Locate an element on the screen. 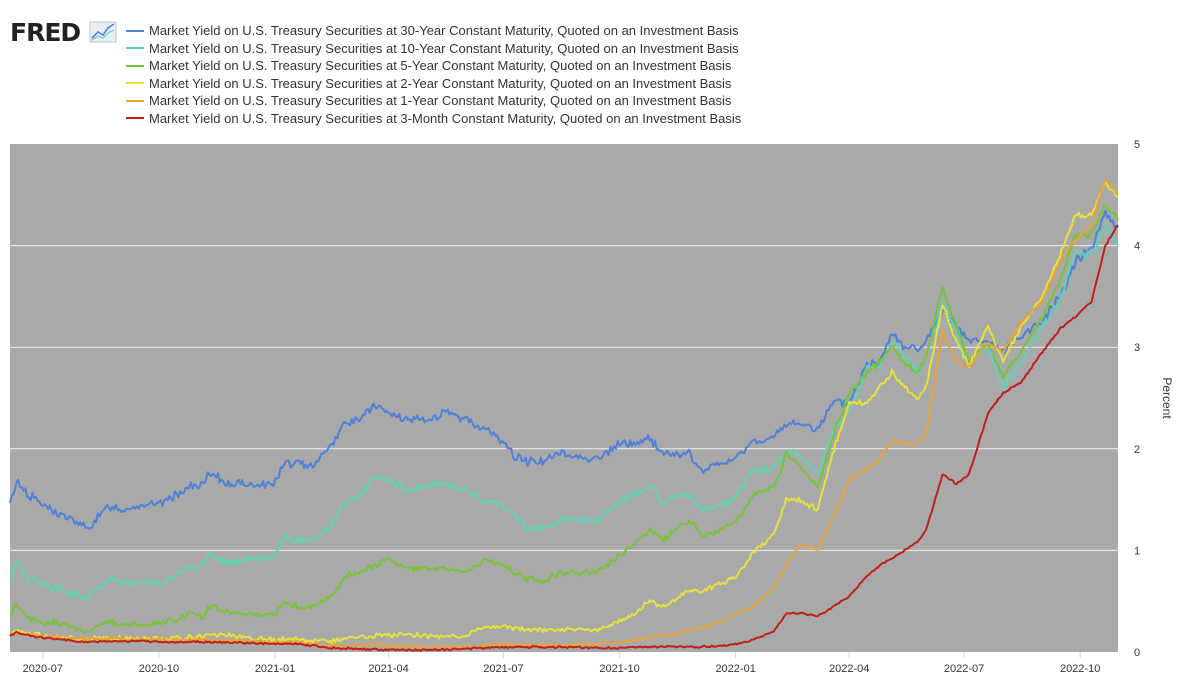 The height and width of the screenshot is (687, 1200). x-tick-label: 2021-01 is located at coordinates (275, 669).